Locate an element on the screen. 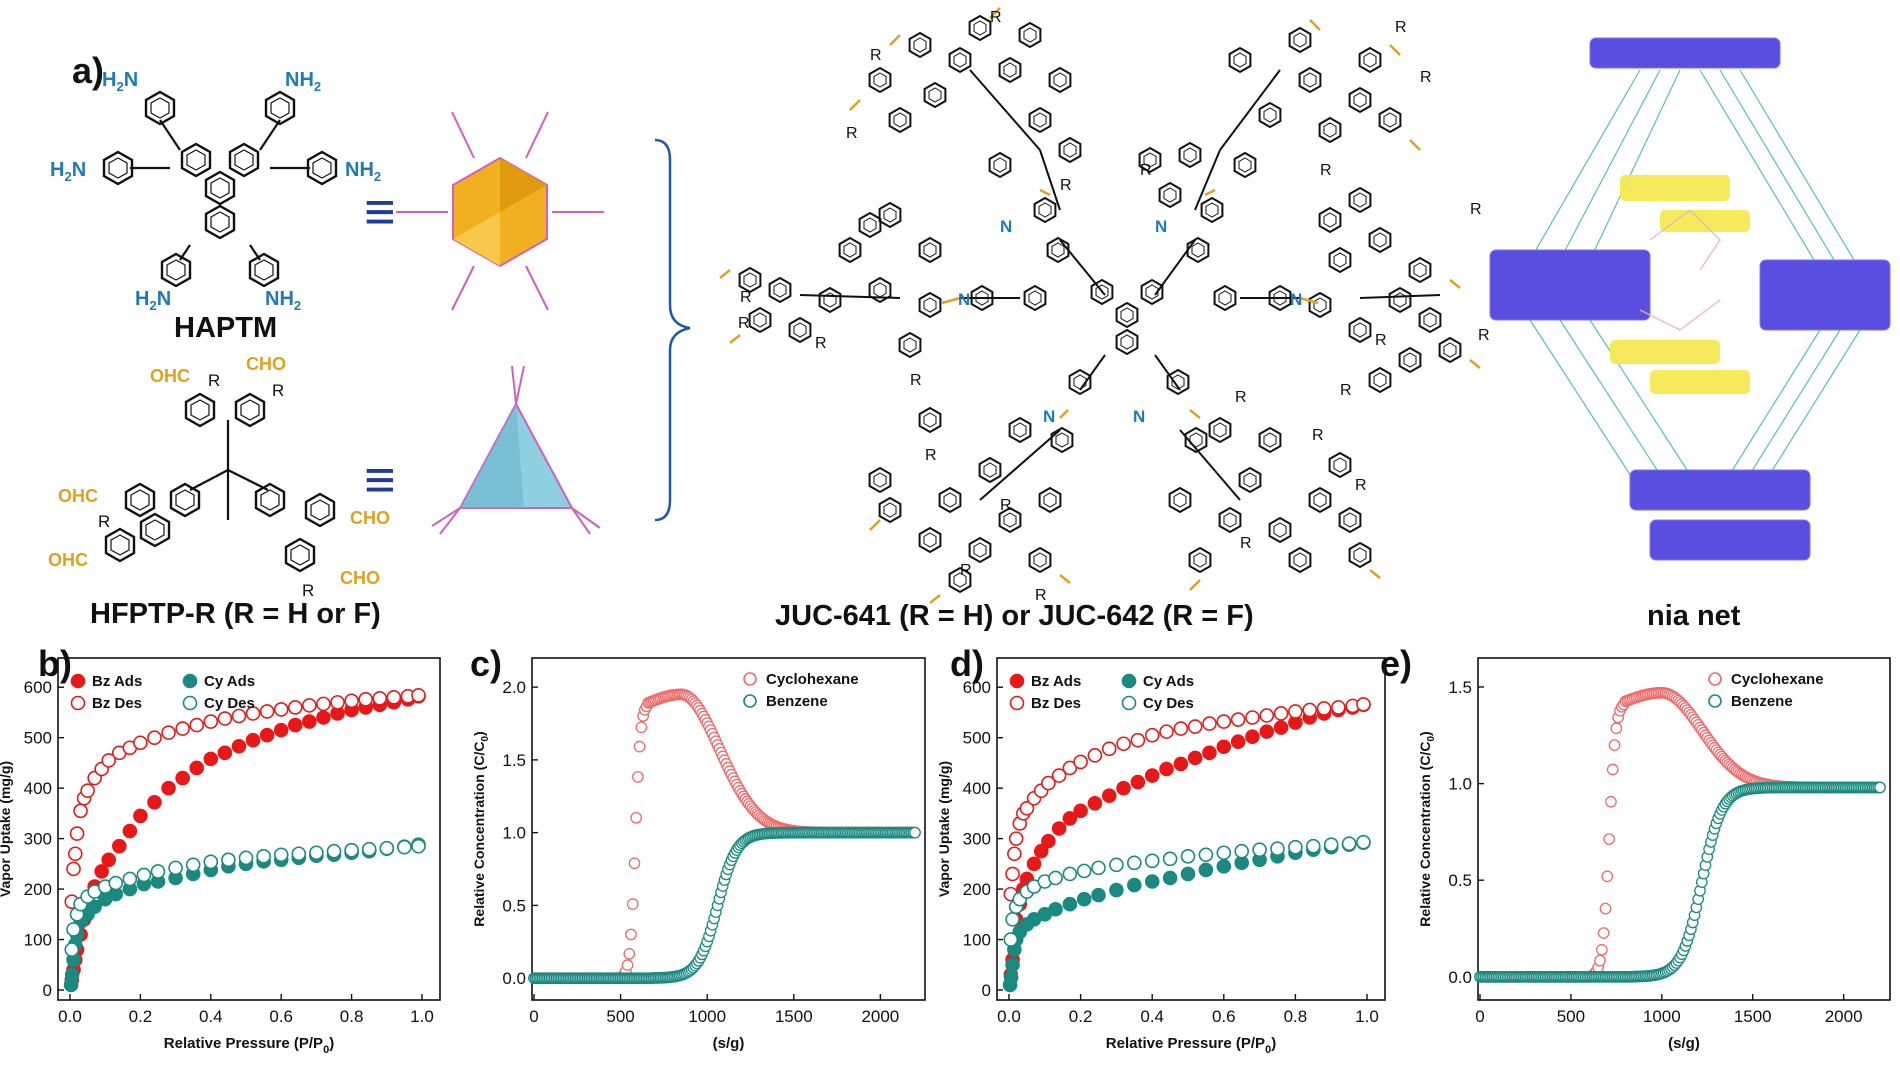 The height and width of the screenshot is (1075, 1900). y-tick-label: 1.5 is located at coordinates (514, 760).